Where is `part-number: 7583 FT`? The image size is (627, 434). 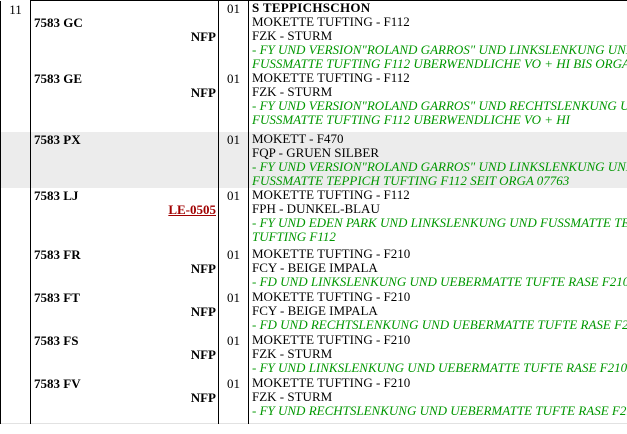
part-number: 7583 FT is located at coordinates (57, 297).